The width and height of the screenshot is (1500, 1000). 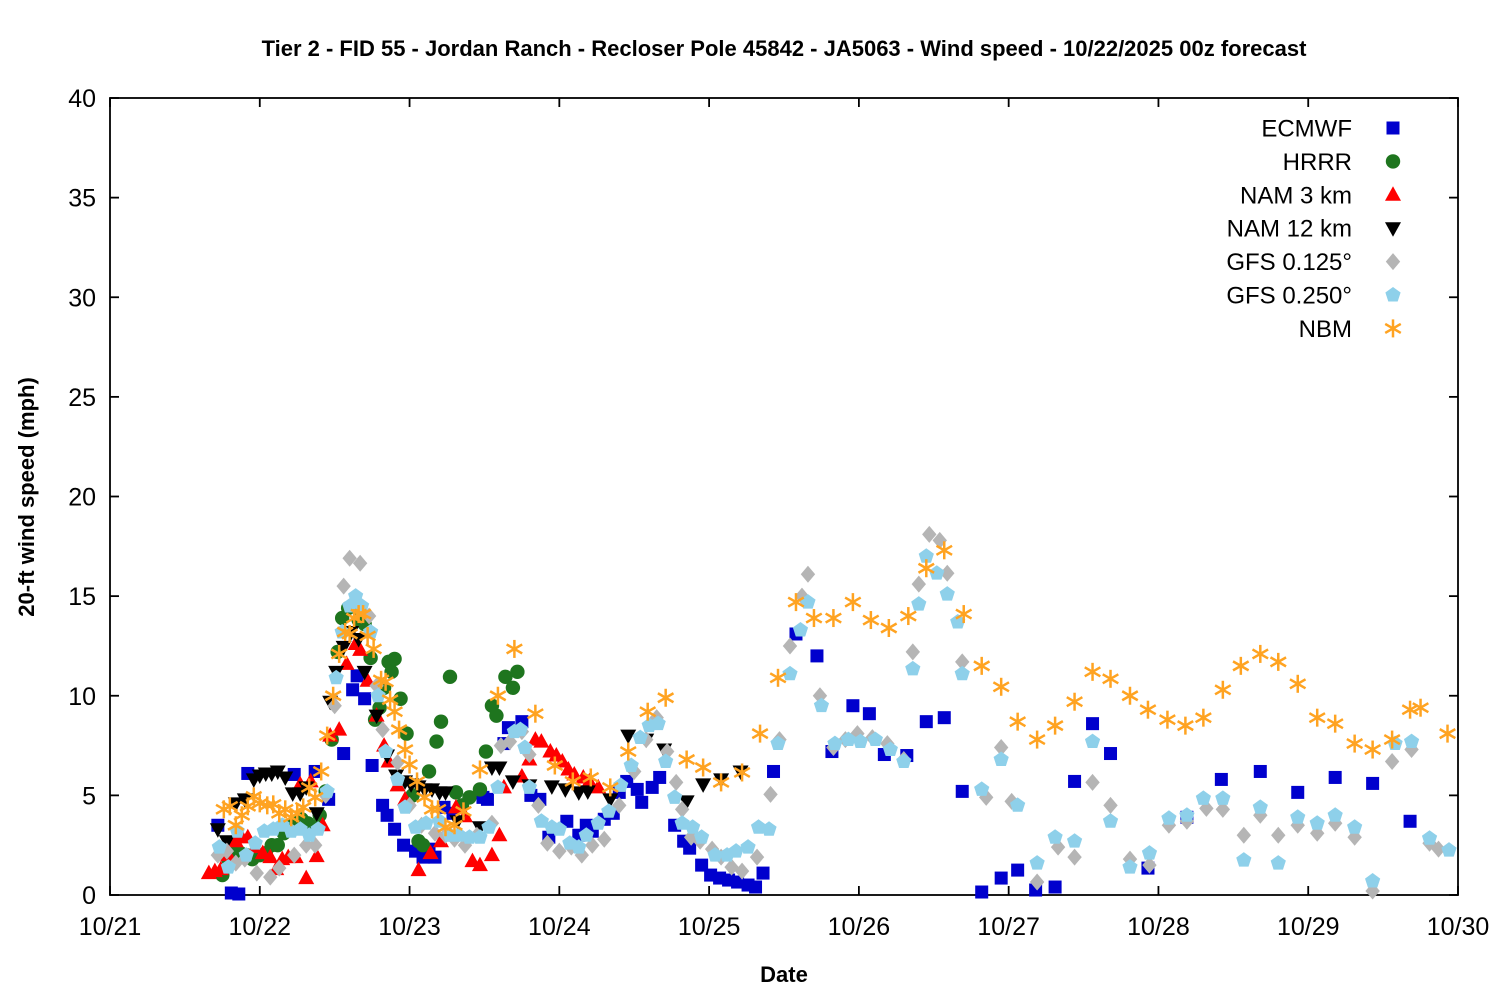 I want to click on y-tick-label: 35, so click(x=82, y=199).